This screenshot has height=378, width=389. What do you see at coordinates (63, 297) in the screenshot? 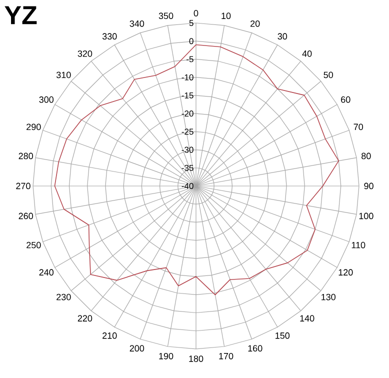
I see `spoke-label: 230` at bounding box center [63, 297].